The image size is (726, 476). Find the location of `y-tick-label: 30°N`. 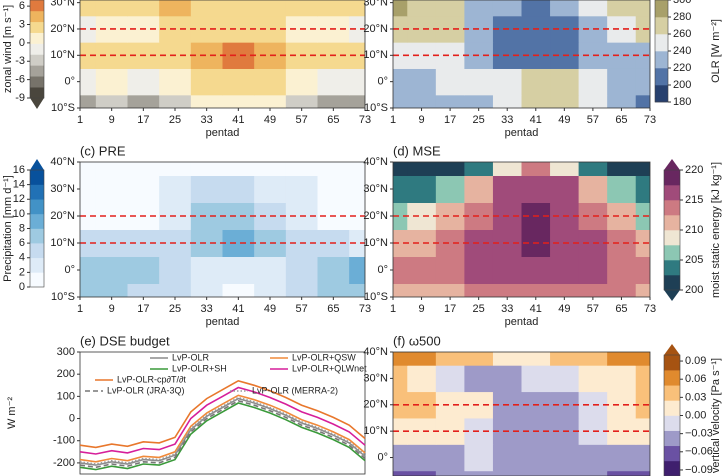

y-tick-label: 30°N is located at coordinates (375, 378).